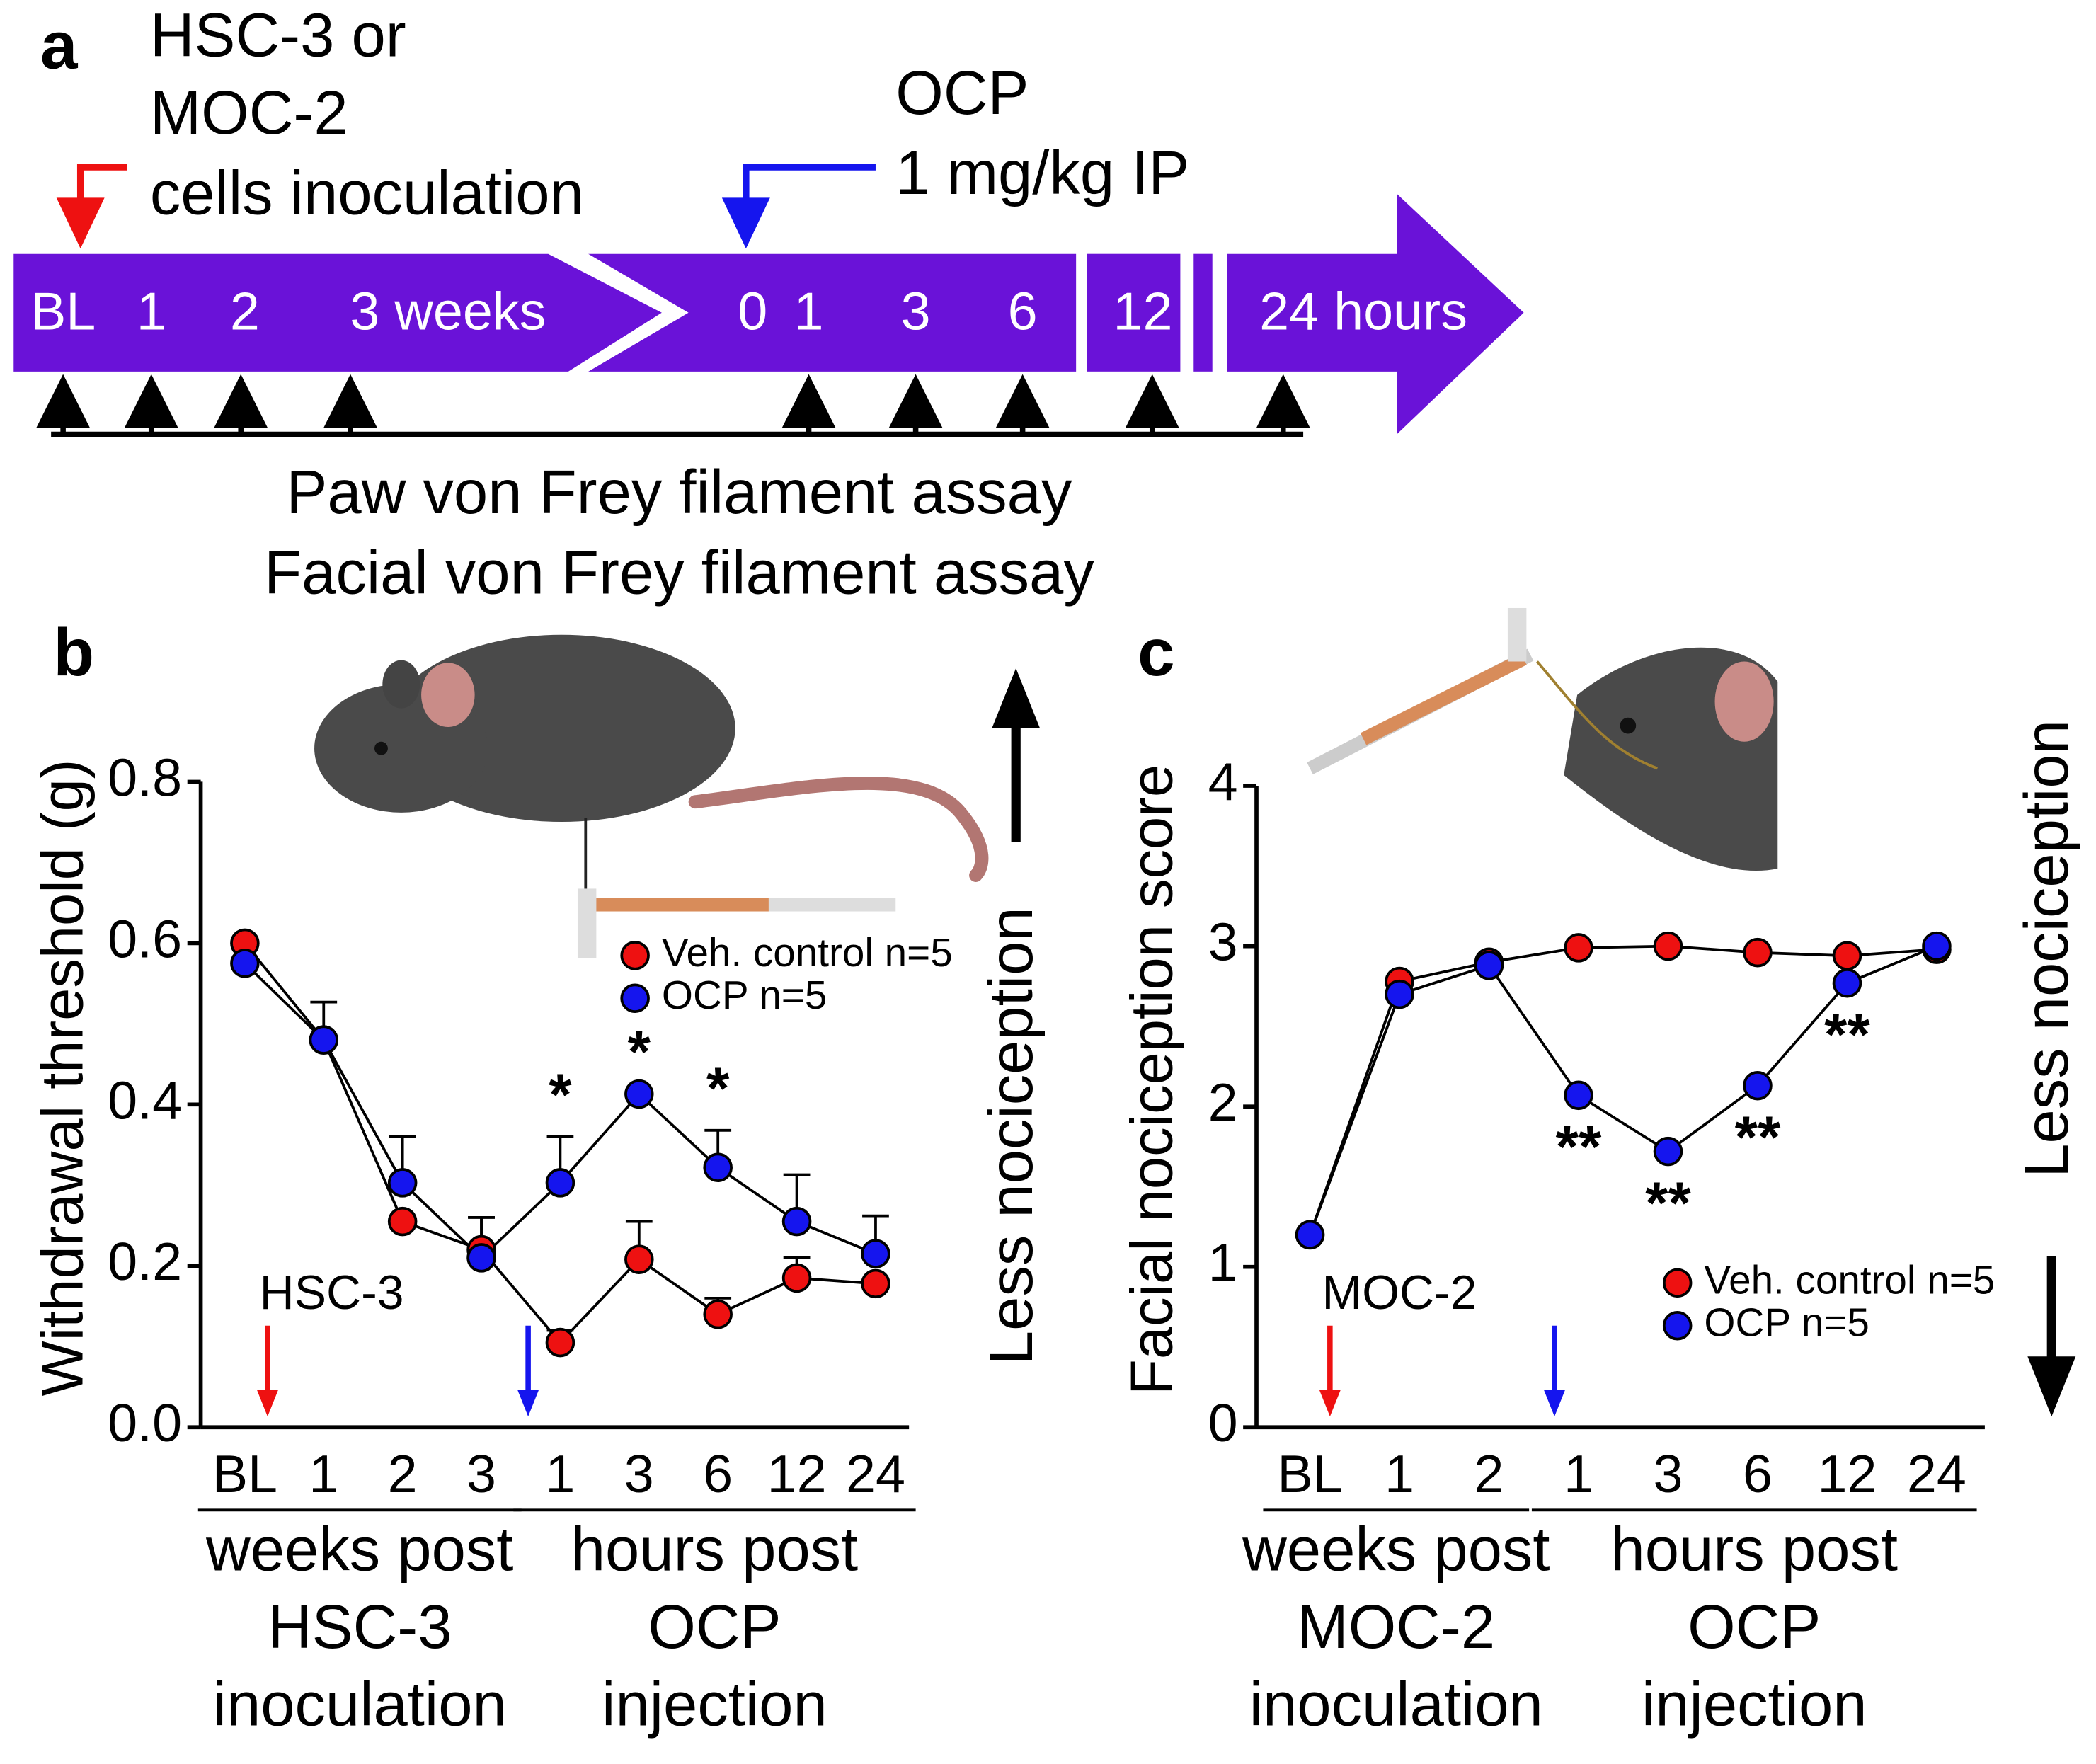 The height and width of the screenshot is (1764, 2096). Describe the element at coordinates (59, 46) in the screenshot. I see `panel-label: a` at that location.